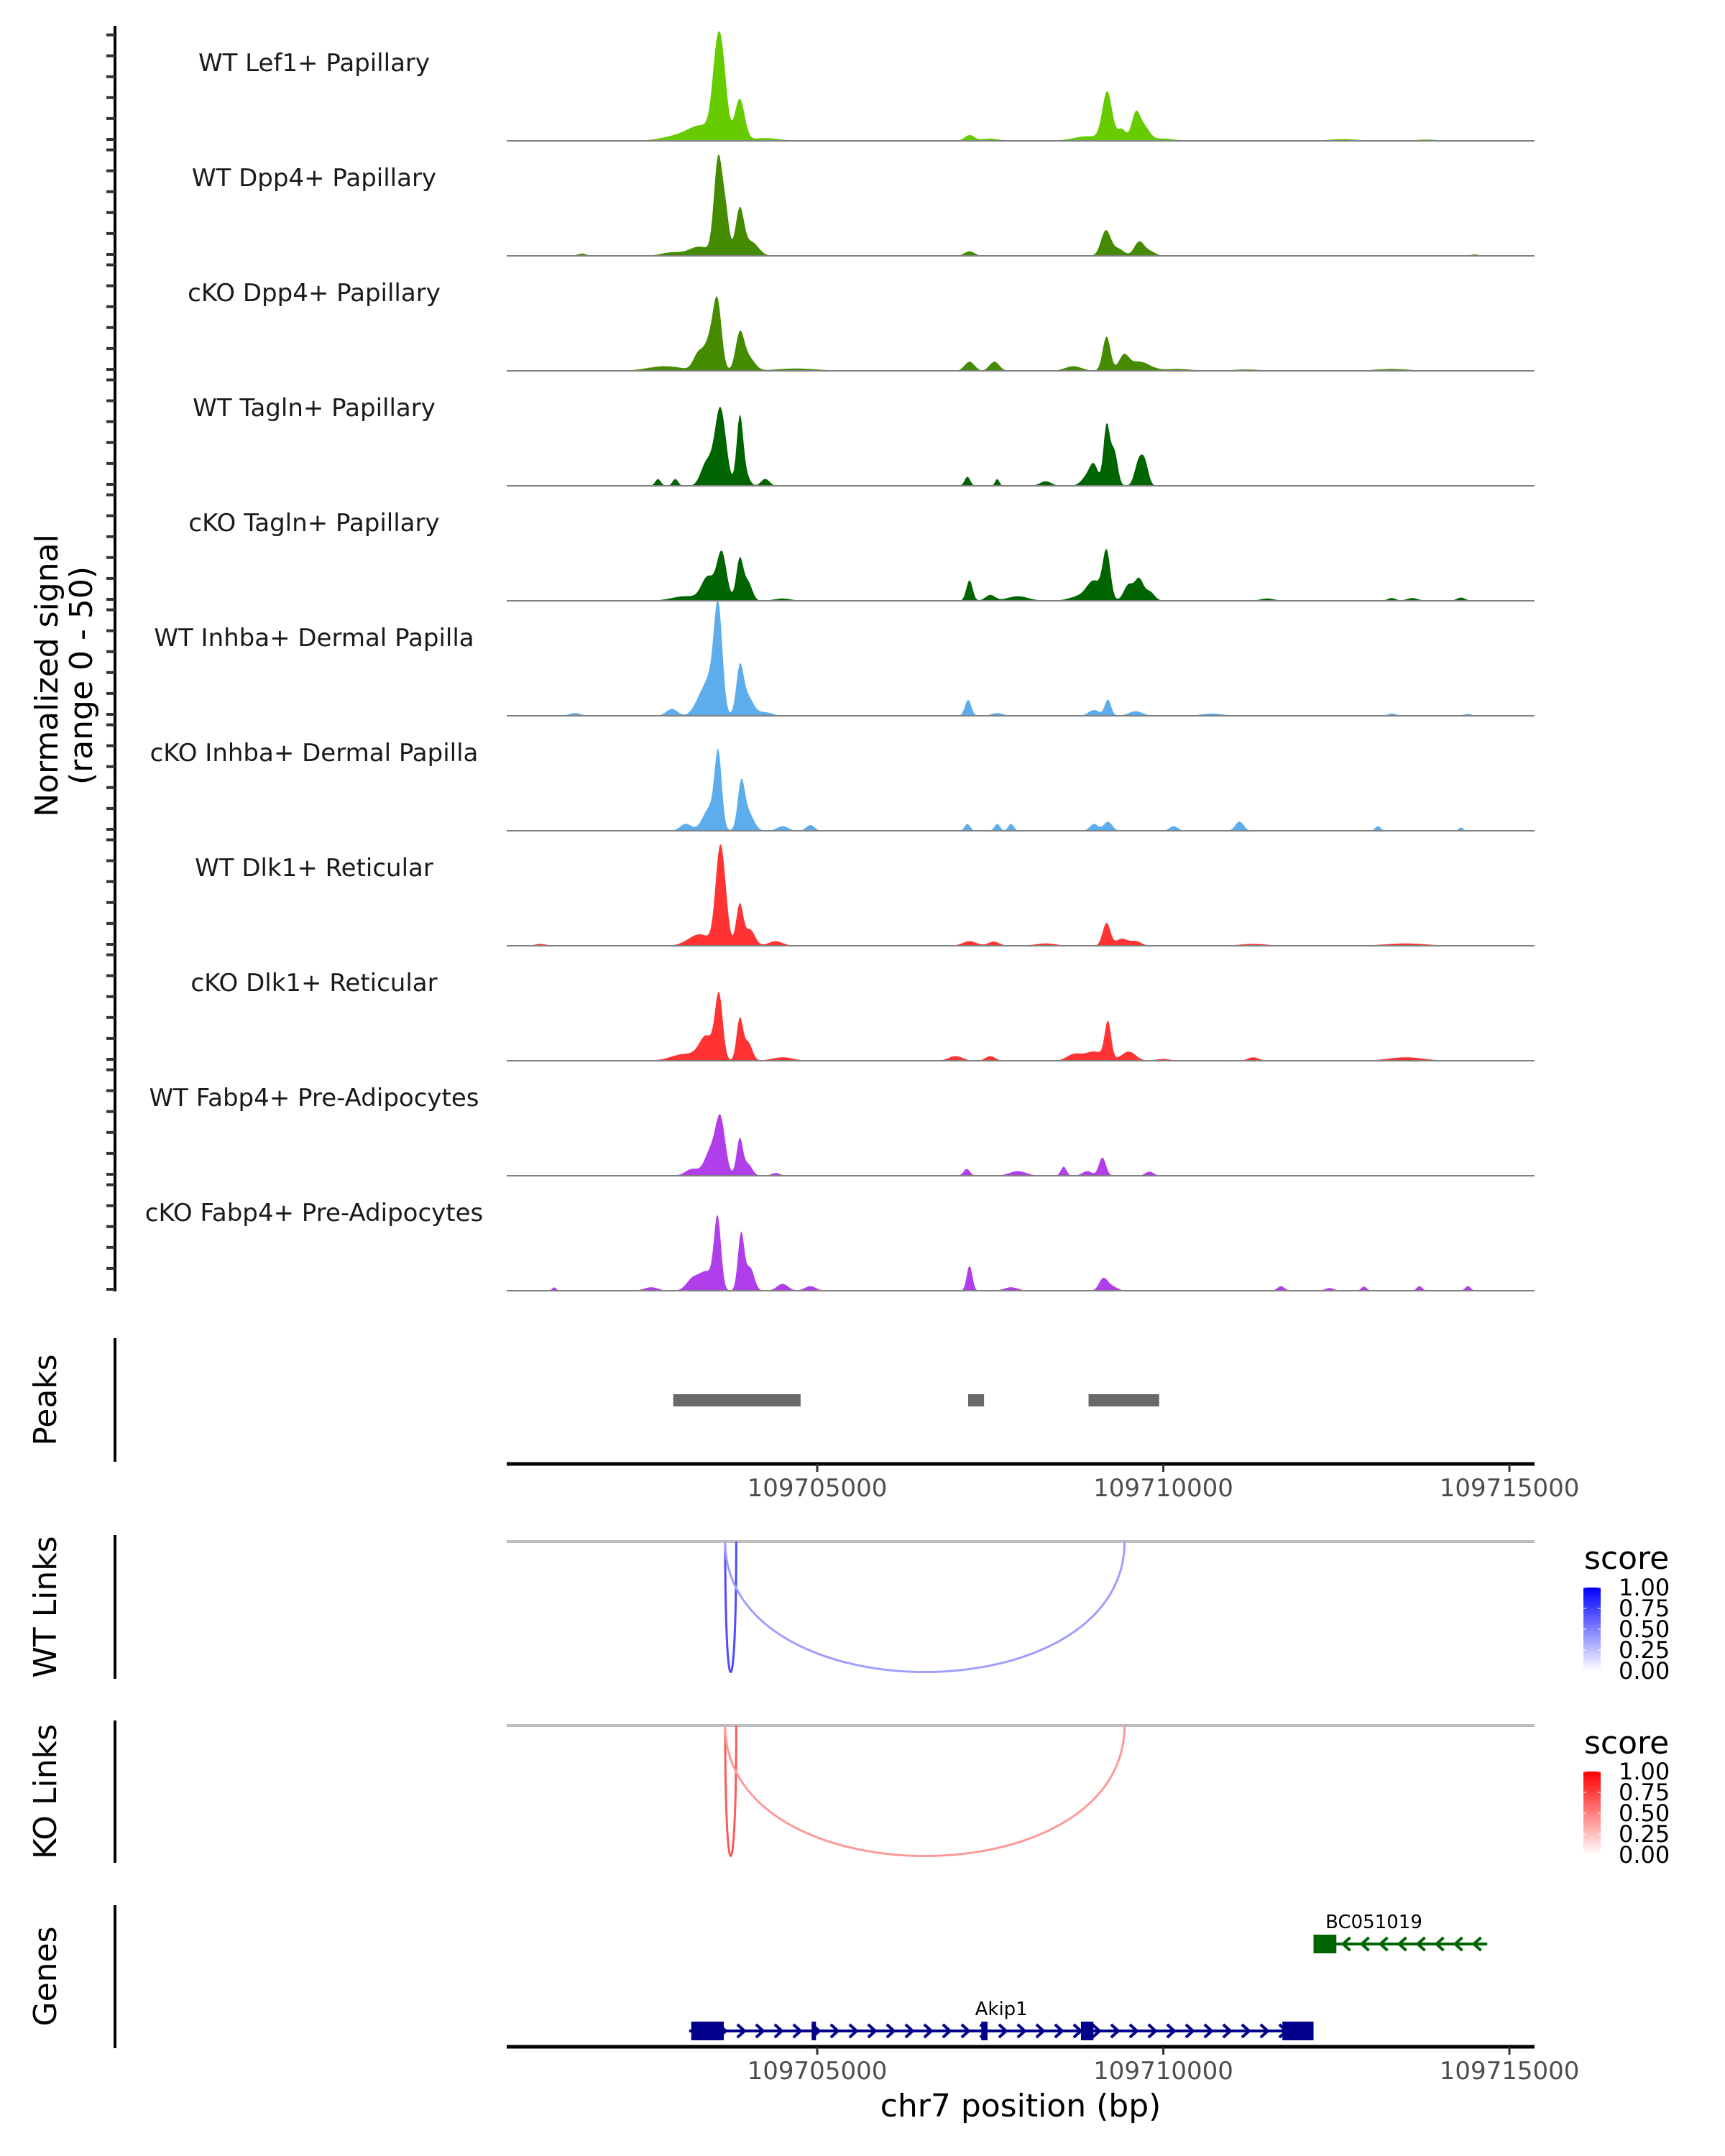  I want to click on coverage-track: cKO Fabp4+ Pre-Adipocytes, so click(840, 1245).